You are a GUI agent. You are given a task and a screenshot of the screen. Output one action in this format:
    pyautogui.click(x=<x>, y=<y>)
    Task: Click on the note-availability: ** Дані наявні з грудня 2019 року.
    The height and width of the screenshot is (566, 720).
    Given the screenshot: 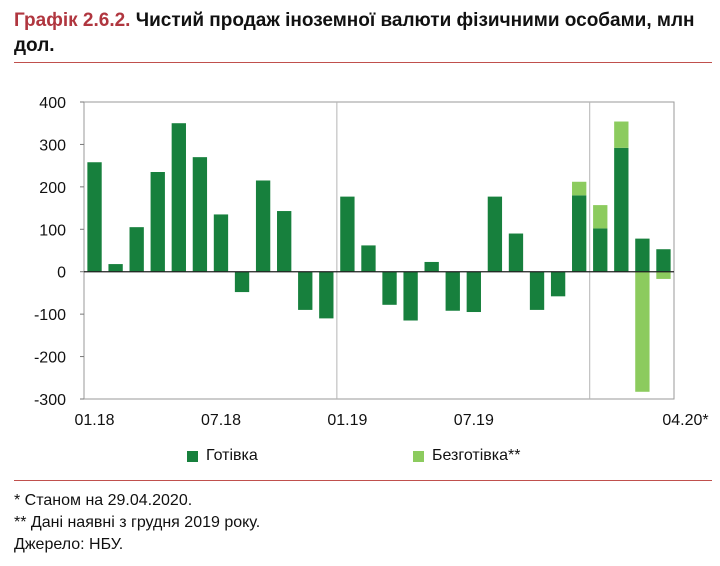 What is the action you would take?
    pyautogui.click(x=137, y=522)
    